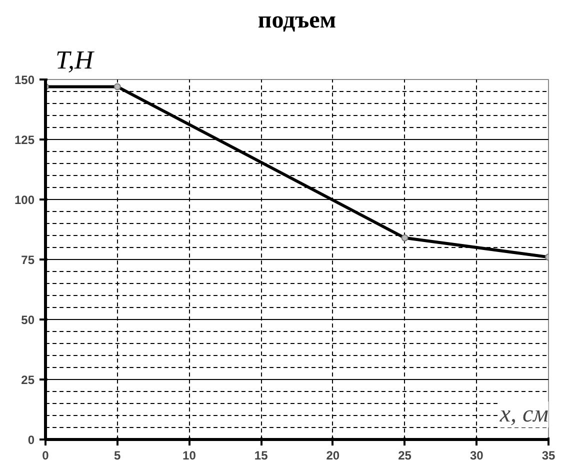  What do you see at coordinates (75, 60) in the screenshot?
I see `y-axis-title: T,Н` at bounding box center [75, 60].